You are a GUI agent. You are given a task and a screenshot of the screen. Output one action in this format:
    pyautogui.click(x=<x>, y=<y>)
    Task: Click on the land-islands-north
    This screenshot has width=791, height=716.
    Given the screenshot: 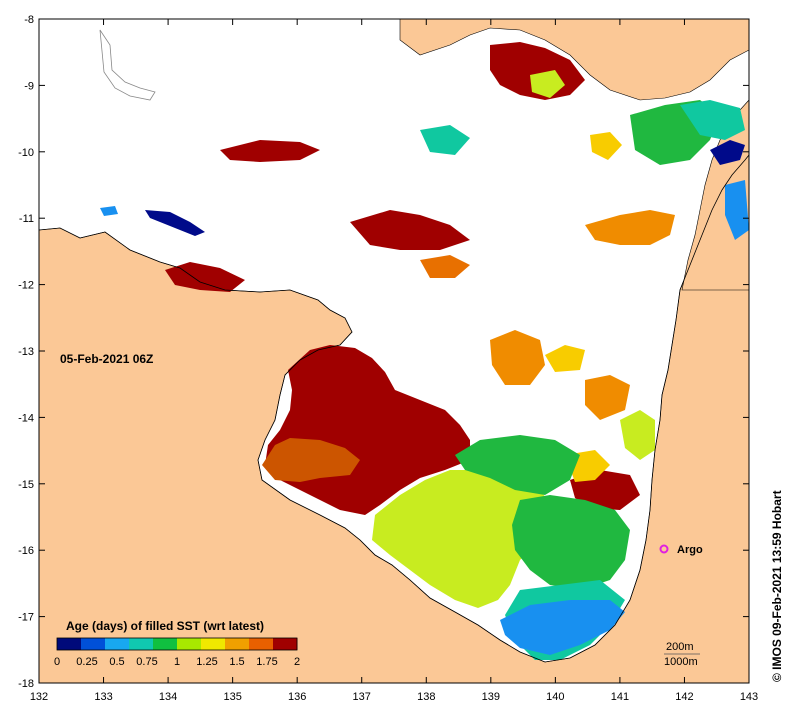 What is the action you would take?
    pyautogui.click(x=127, y=65)
    